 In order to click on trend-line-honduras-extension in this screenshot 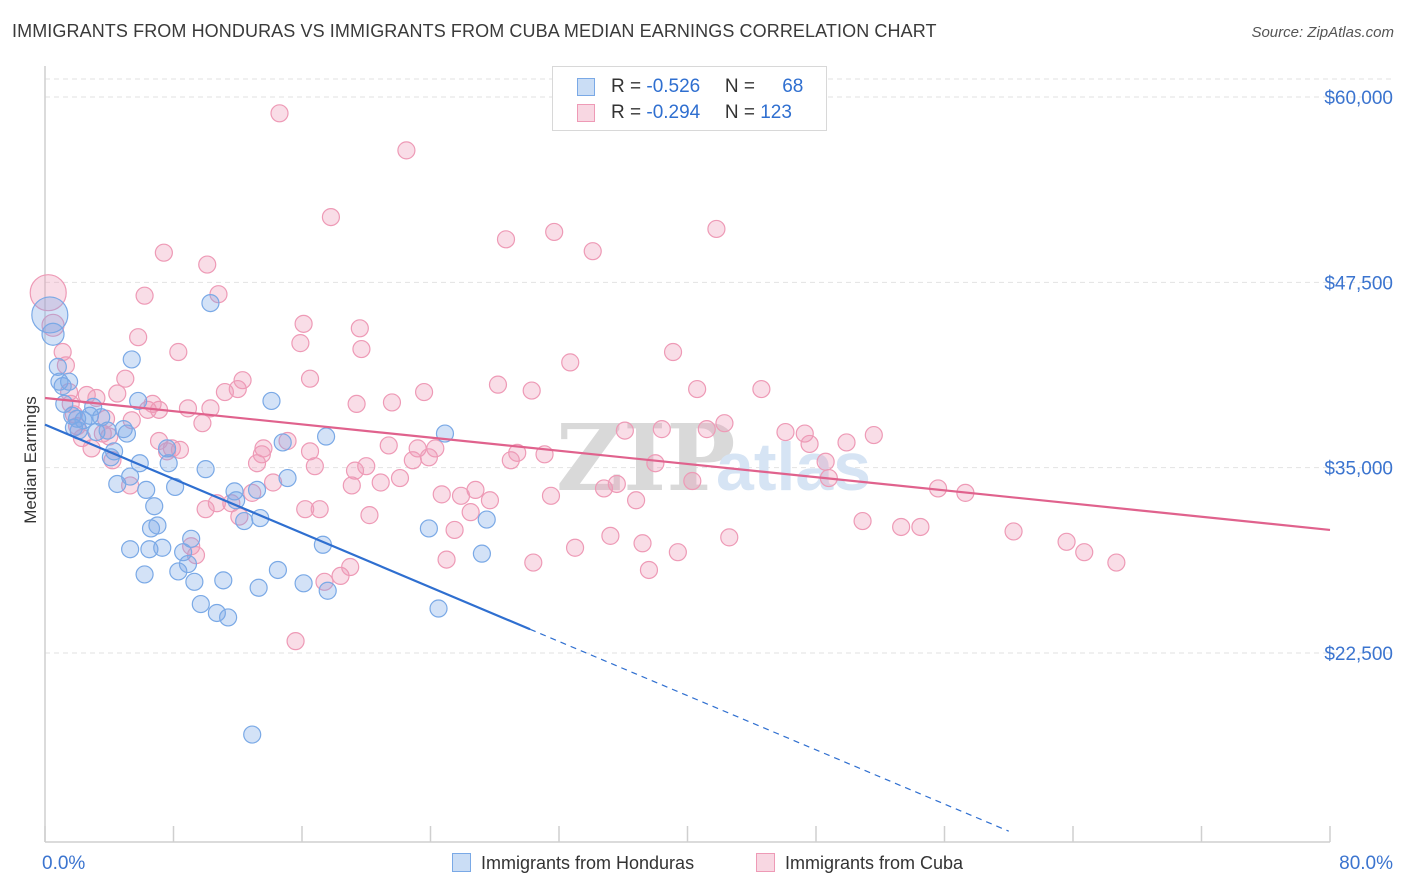, I will do `click(769, 730)`.